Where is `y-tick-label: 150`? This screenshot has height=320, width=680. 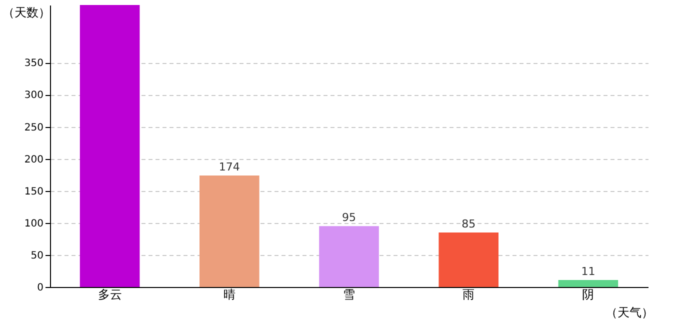 y-tick-label: 150 is located at coordinates (34, 192).